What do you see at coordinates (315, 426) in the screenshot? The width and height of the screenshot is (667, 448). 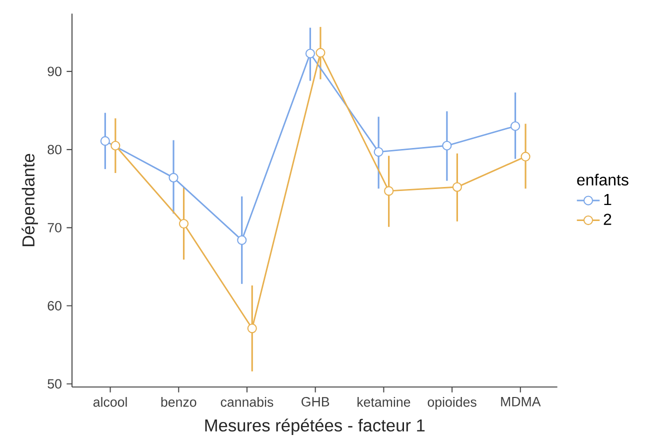 I see `x-axis-title: Mesures répétées - facteur 1` at bounding box center [315, 426].